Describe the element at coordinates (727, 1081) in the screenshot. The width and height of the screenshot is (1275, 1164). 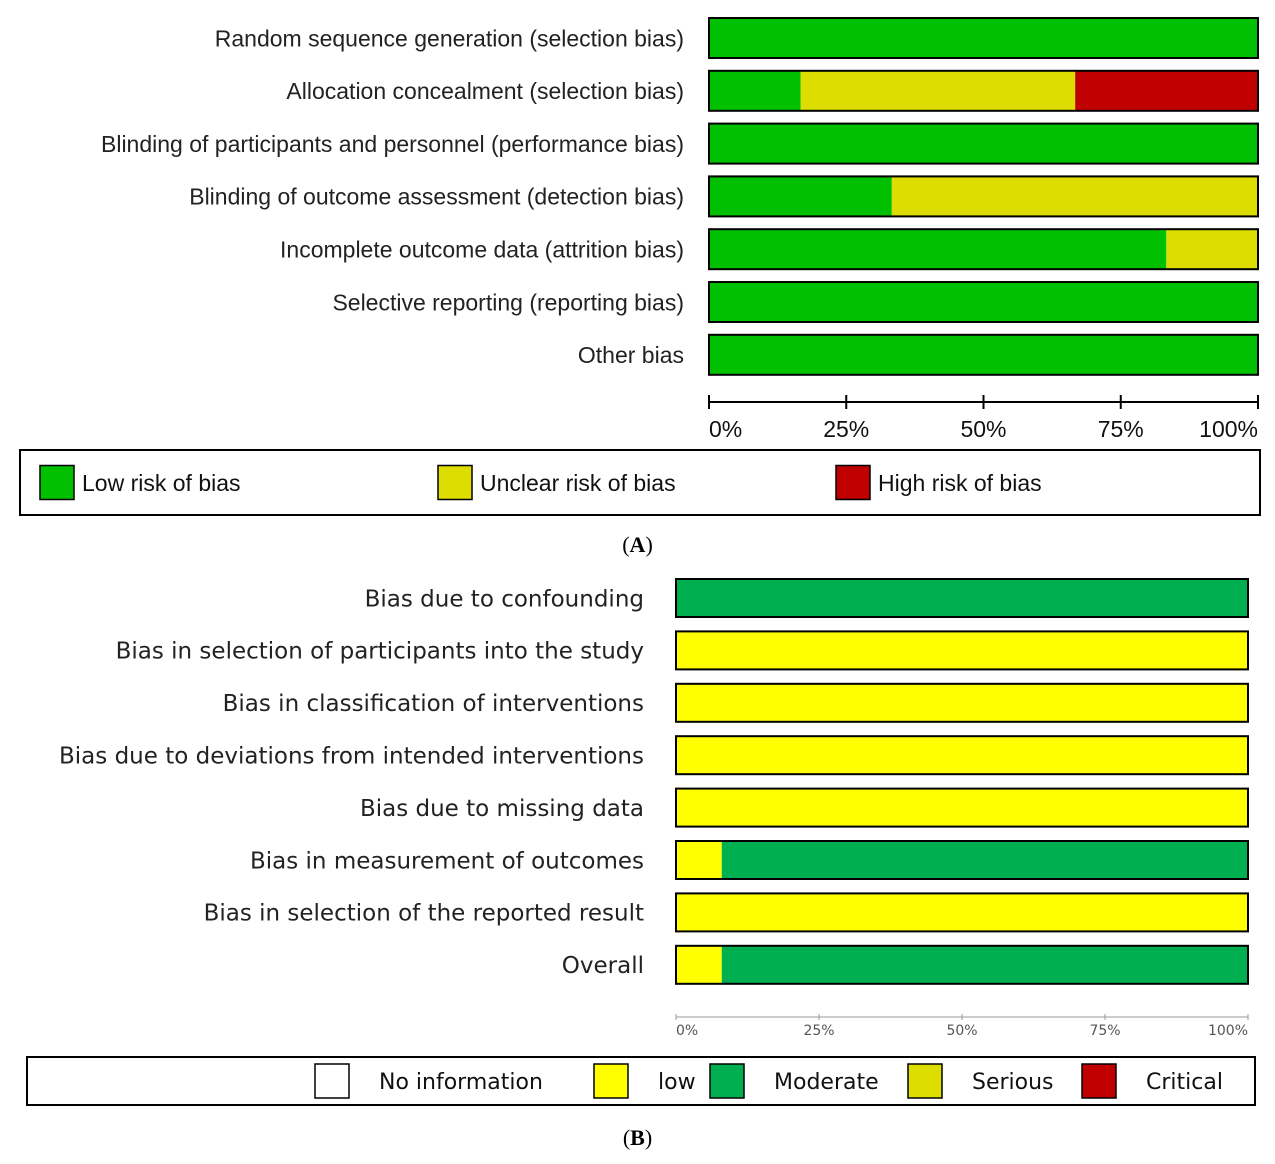
I see `legend-swatch-moderate` at that location.